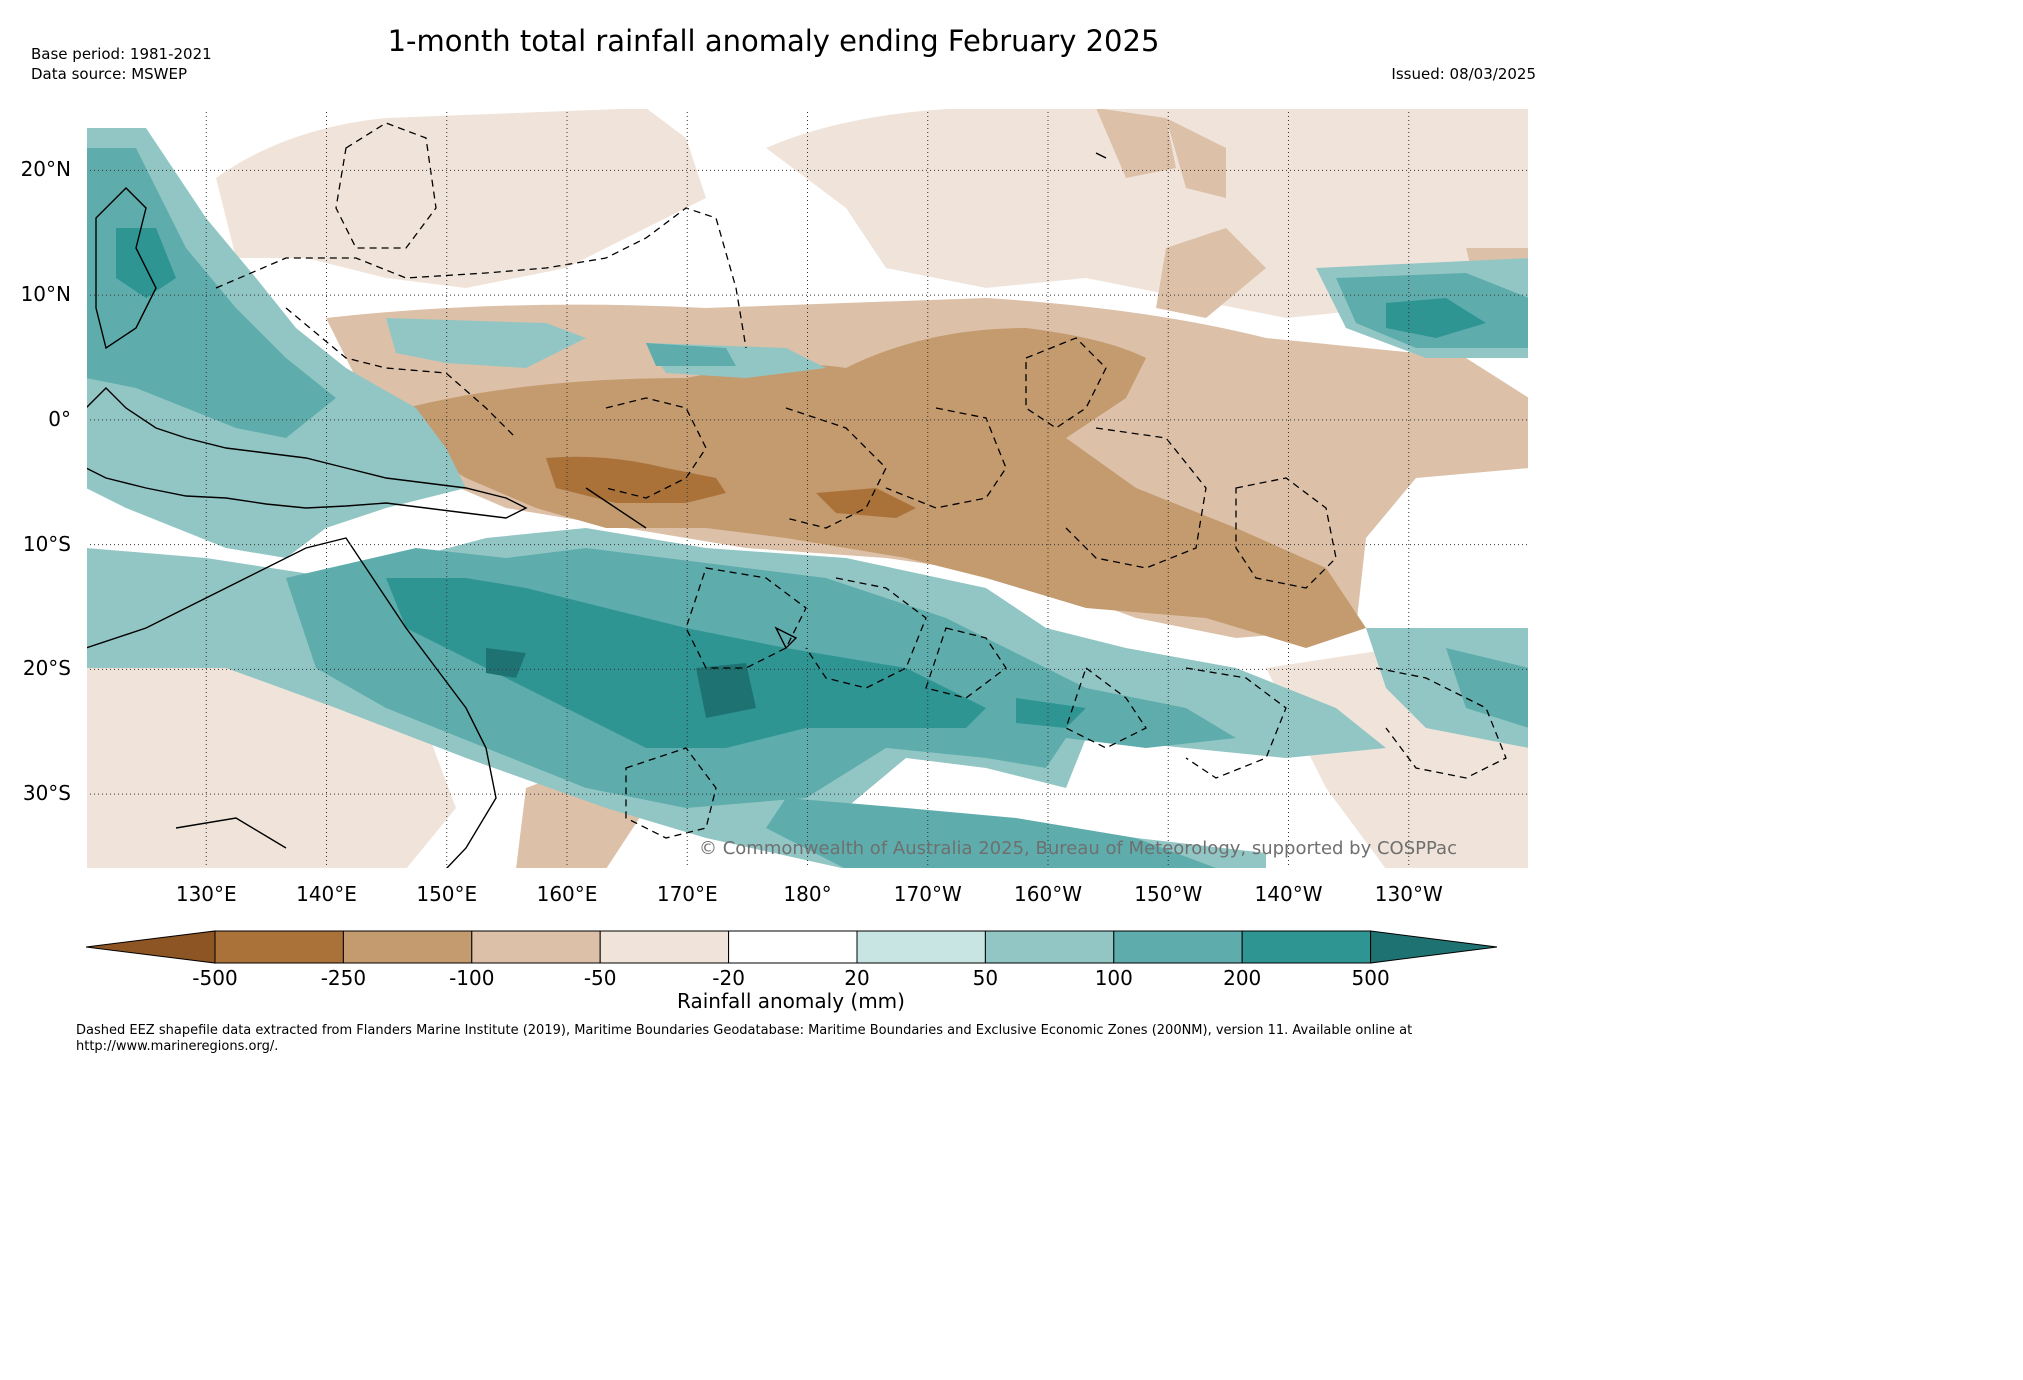 The height and width of the screenshot is (1380, 2023). What do you see at coordinates (1242, 978) in the screenshot?
I see `colorbar-tick-label: 200` at bounding box center [1242, 978].